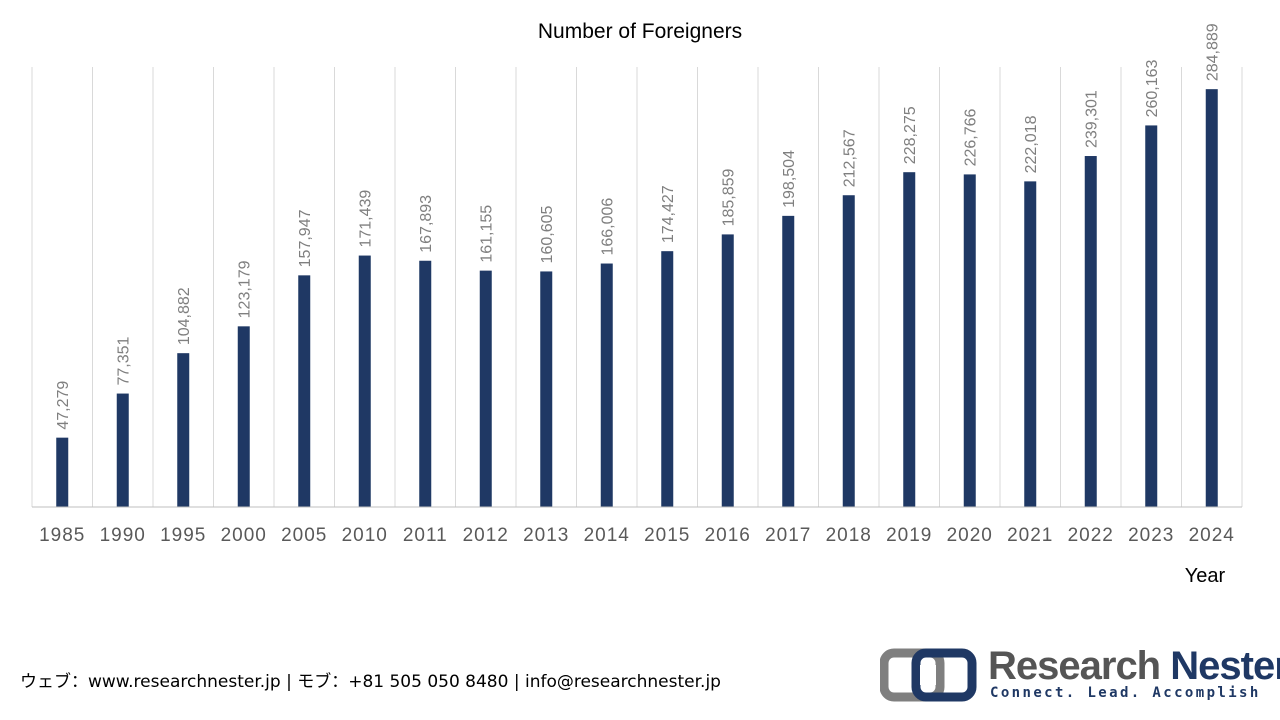 The height and width of the screenshot is (720, 1280). I want to click on bar-1990, so click(122, 450).